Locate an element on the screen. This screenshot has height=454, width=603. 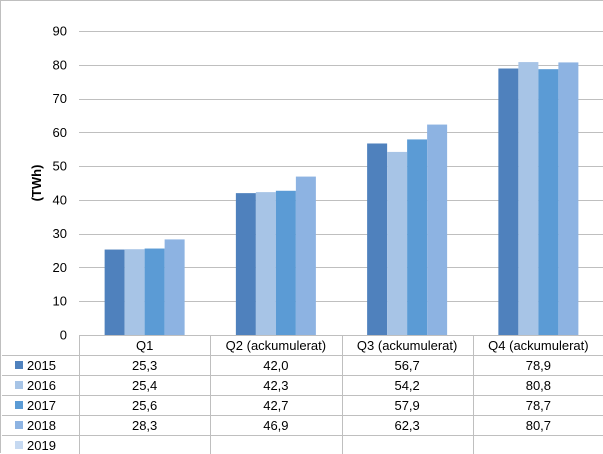
data-label: 80,7 is located at coordinates (538, 425).